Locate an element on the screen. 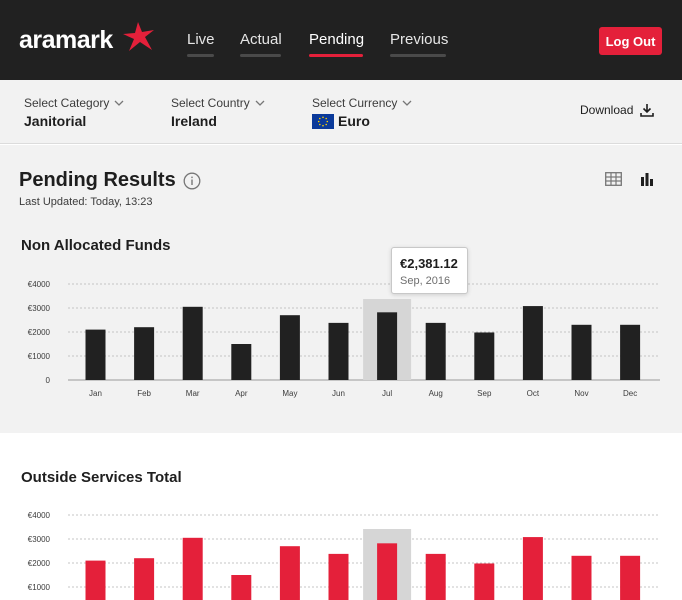 The width and height of the screenshot is (682, 600). x-tick-label: Nov is located at coordinates (581, 393).